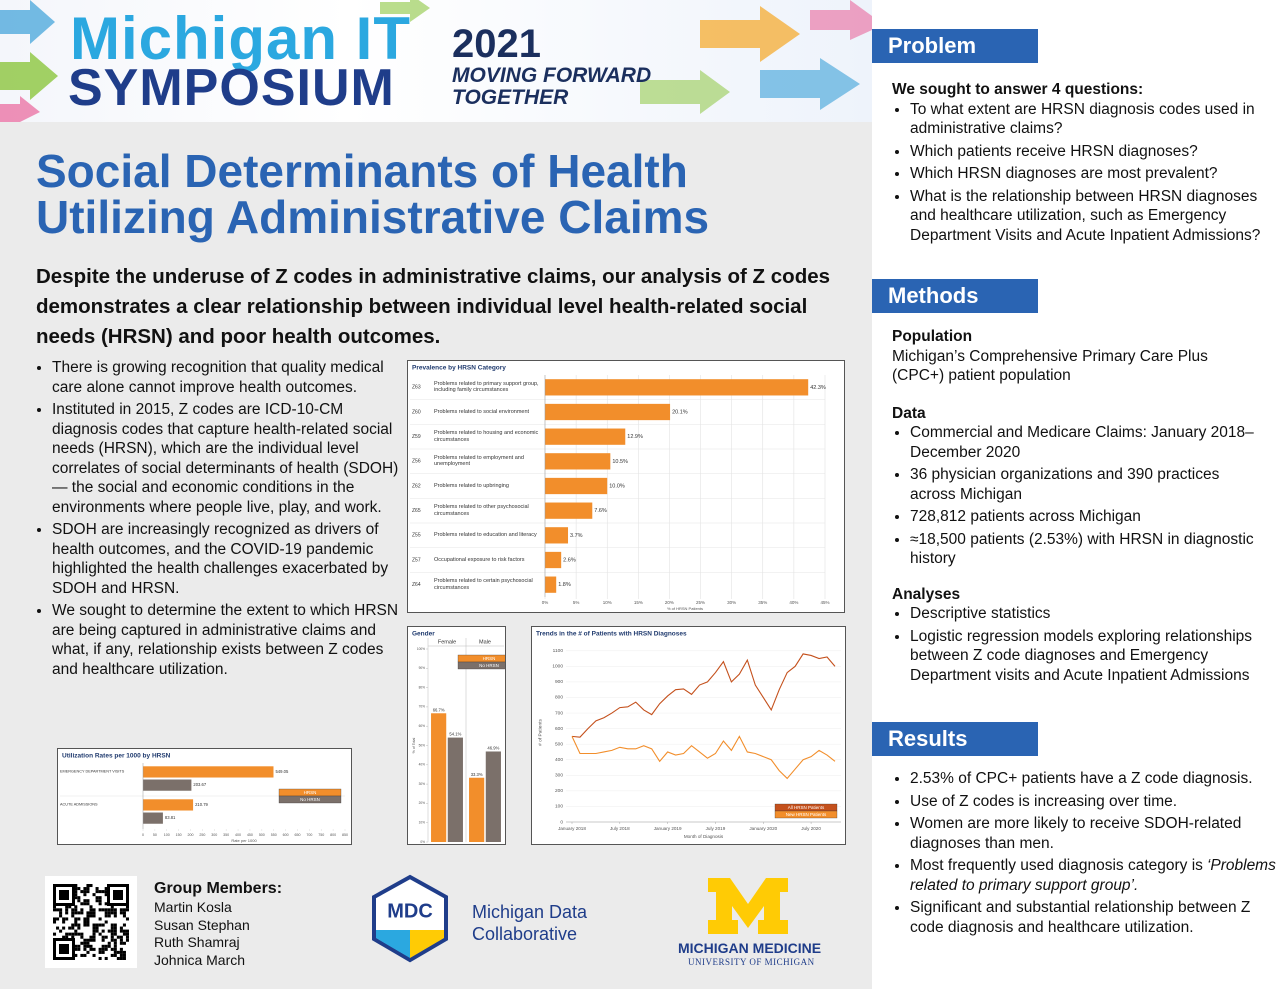  I want to click on value-label: 20.1%, so click(680, 412).